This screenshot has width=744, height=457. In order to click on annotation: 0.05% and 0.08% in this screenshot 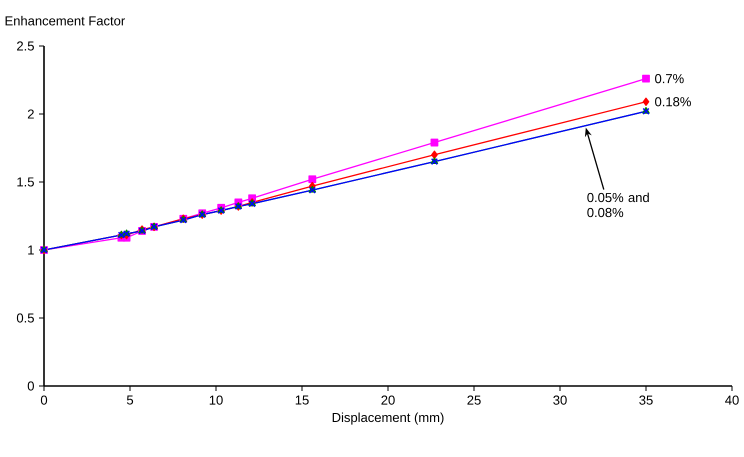, I will do `click(618, 205)`.